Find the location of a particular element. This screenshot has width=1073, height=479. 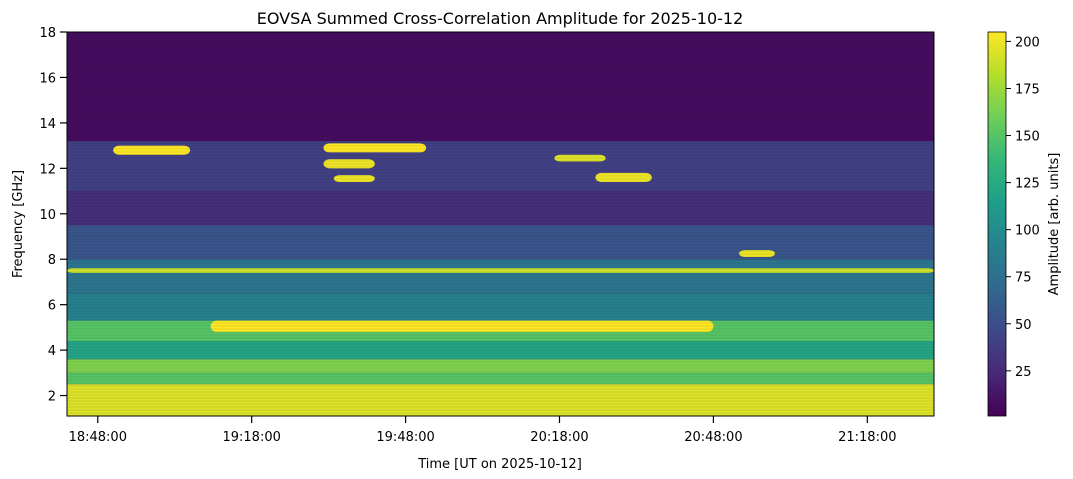

x-tick-label-2: 19:48:00 is located at coordinates (405, 437).